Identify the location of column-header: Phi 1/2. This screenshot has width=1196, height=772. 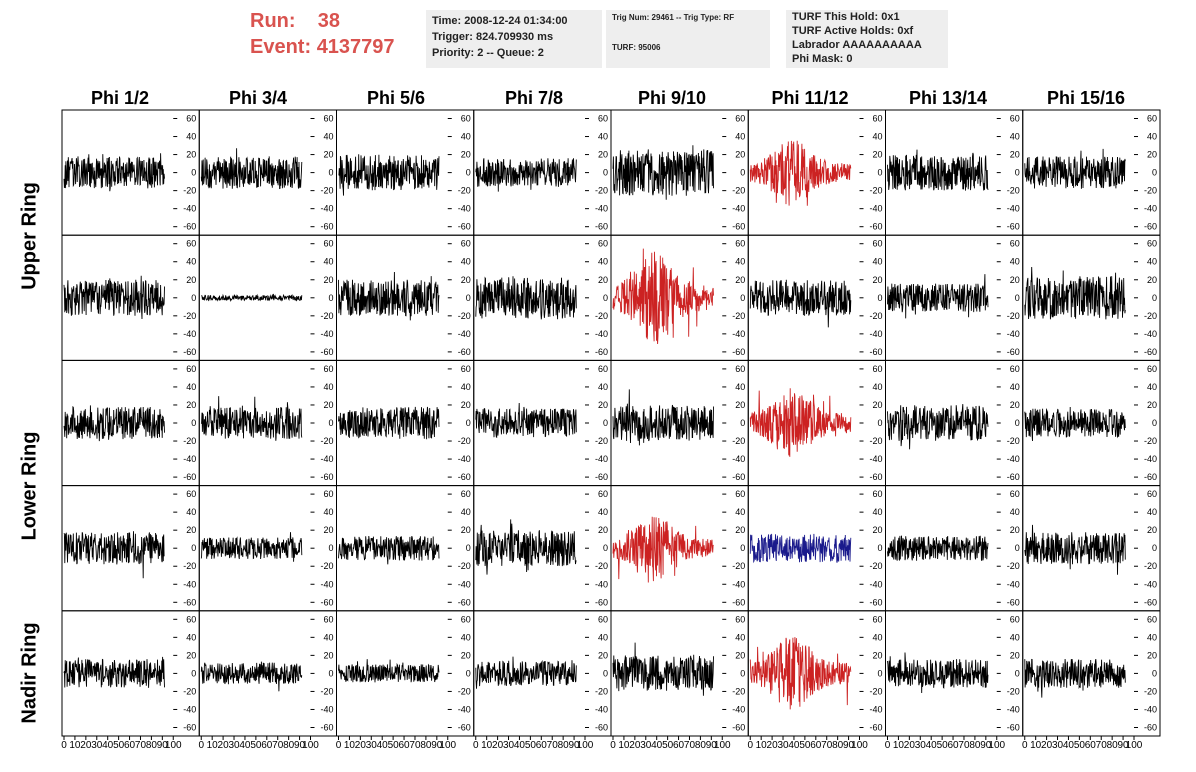
(120, 98).